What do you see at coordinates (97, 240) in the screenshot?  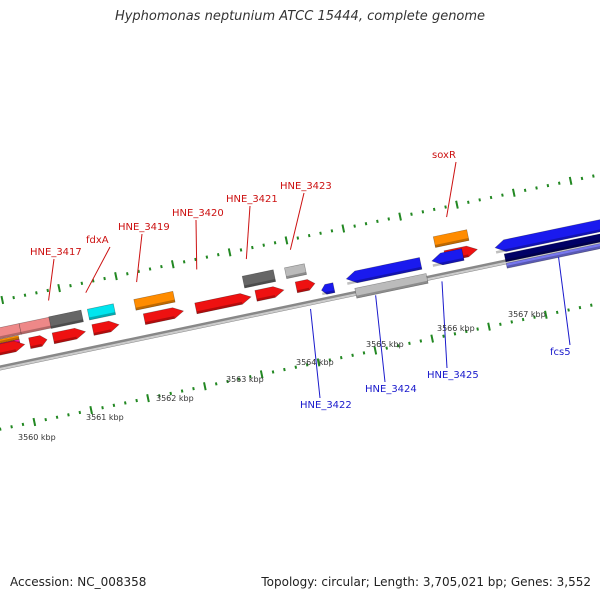 I see `feature-label-upper: fdxA` at bounding box center [97, 240].